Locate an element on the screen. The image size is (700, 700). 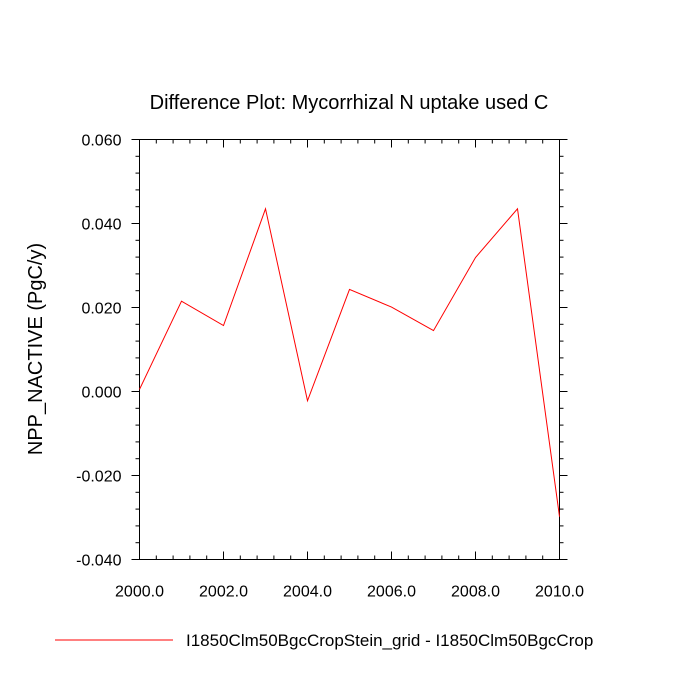
x-tick-label: 2002.0 is located at coordinates (223, 592).